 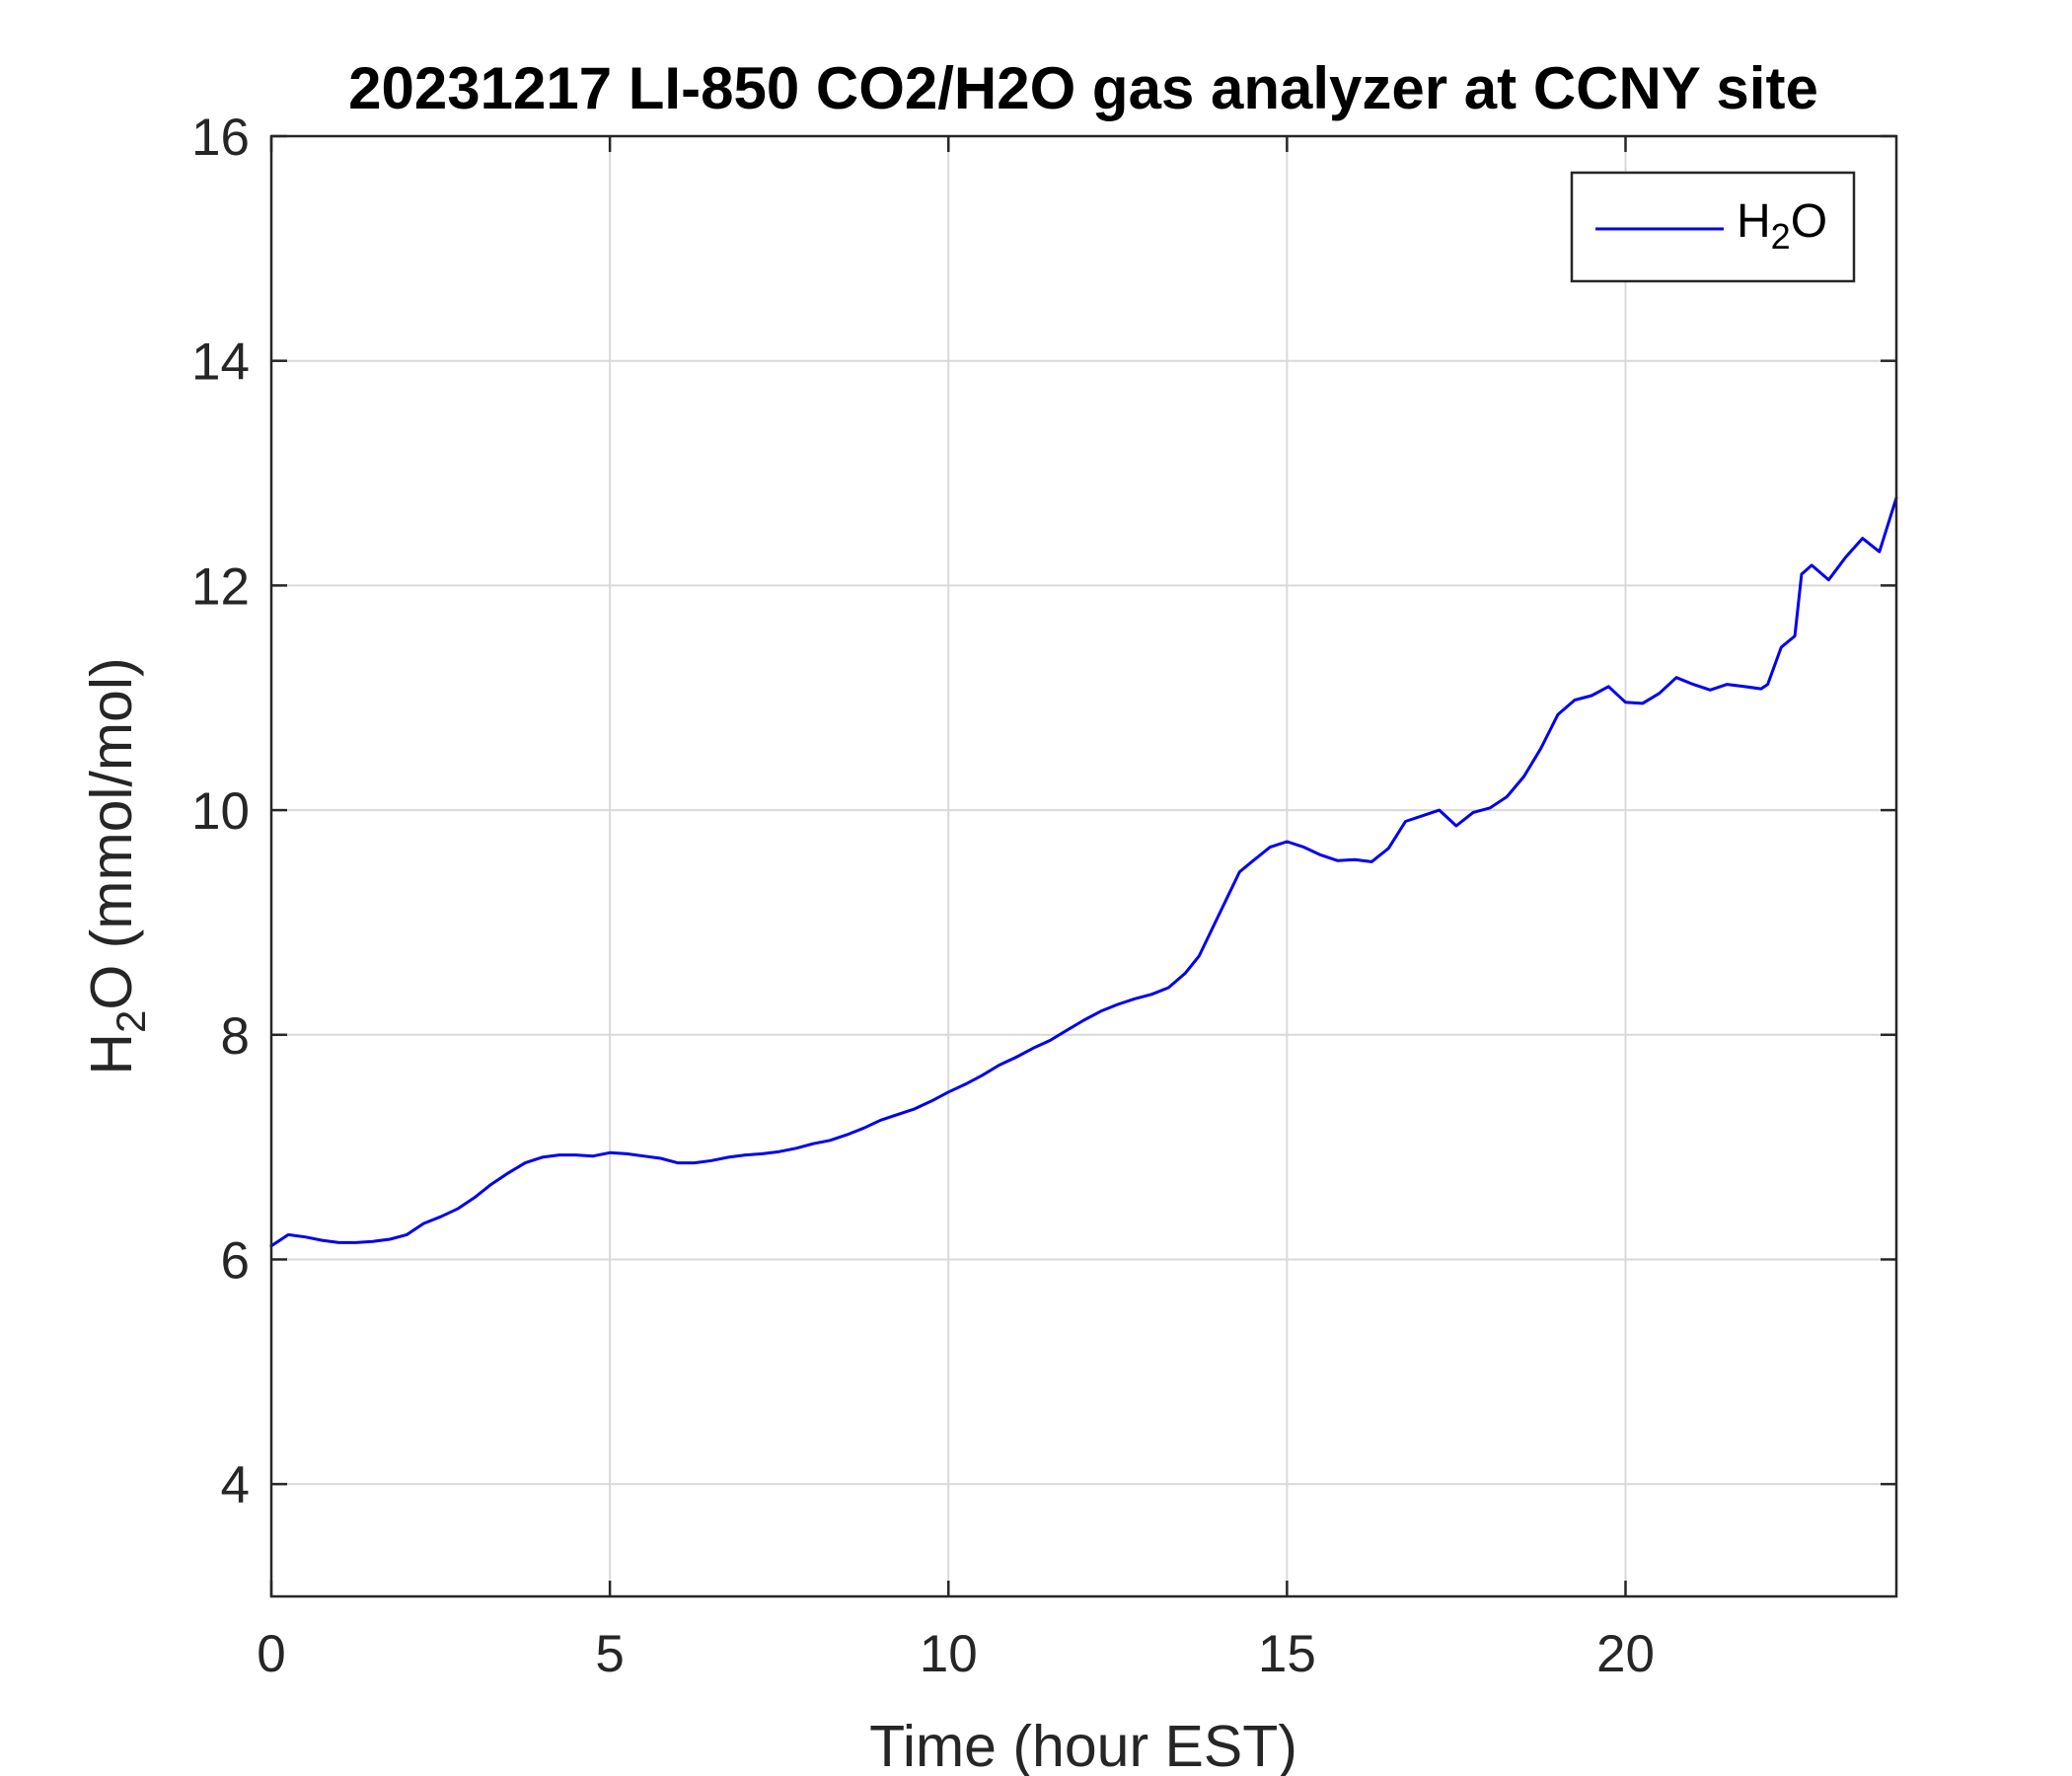 I want to click on y-tick-label: 4, so click(x=236, y=1485).